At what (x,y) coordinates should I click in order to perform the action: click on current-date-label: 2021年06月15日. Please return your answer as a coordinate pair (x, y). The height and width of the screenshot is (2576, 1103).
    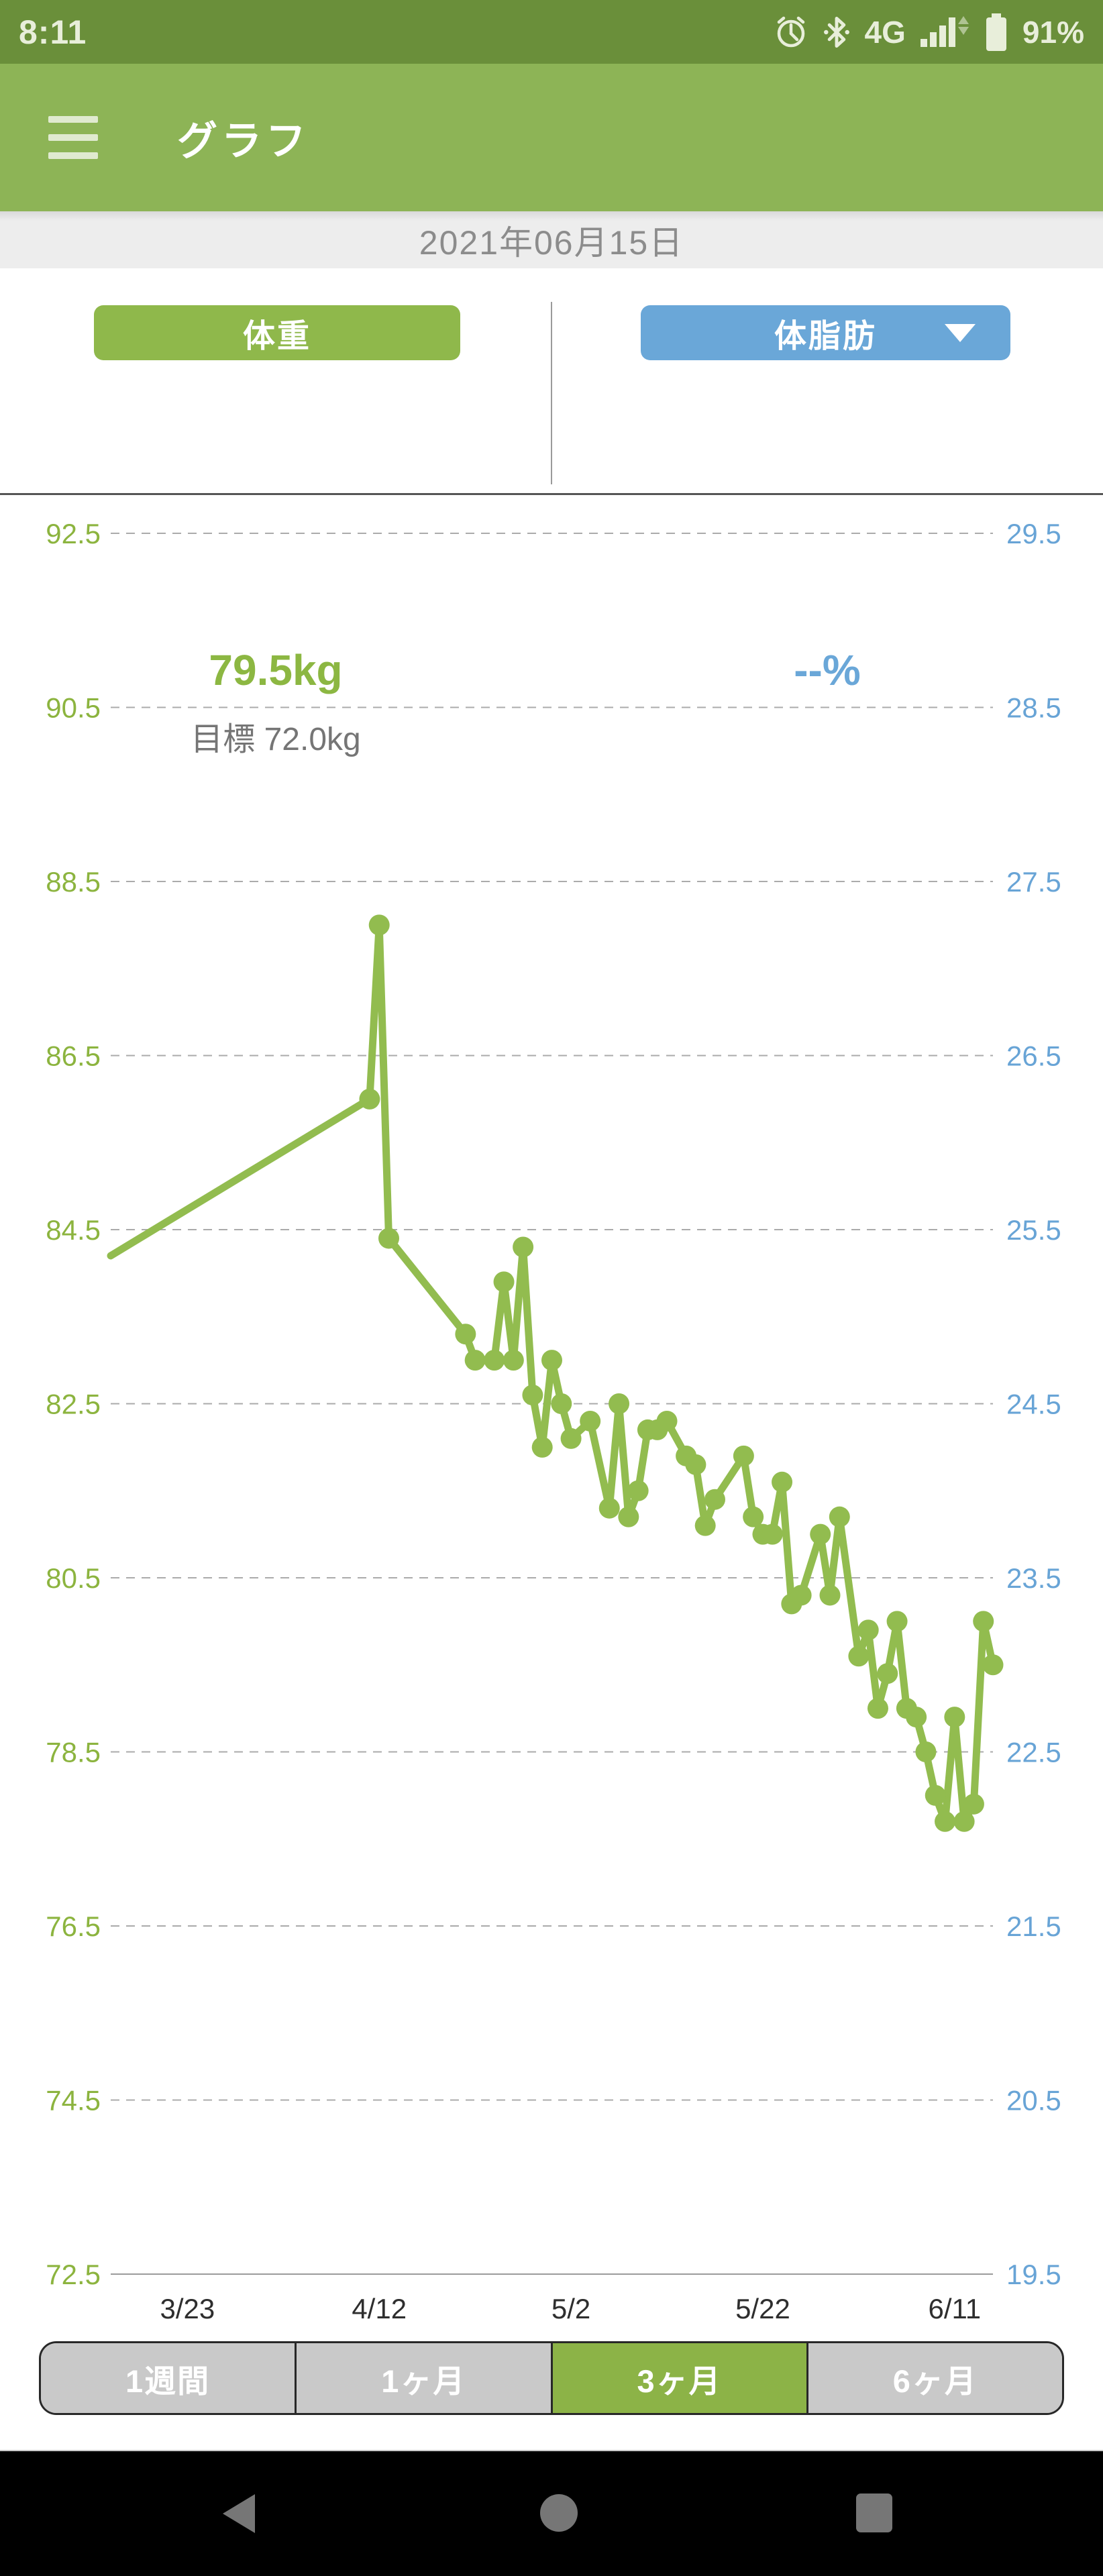
    Looking at the image, I should click on (551, 242).